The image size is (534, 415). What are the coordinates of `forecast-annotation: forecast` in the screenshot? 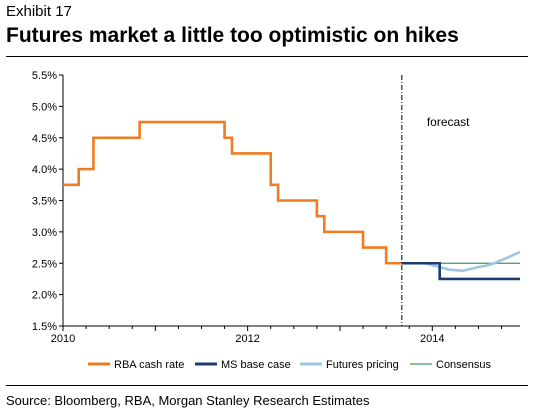 It's located at (435, 200).